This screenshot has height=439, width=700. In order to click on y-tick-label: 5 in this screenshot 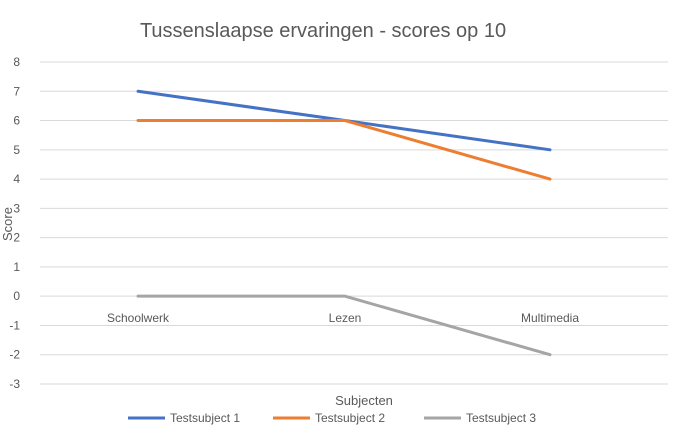, I will do `click(16, 150)`.